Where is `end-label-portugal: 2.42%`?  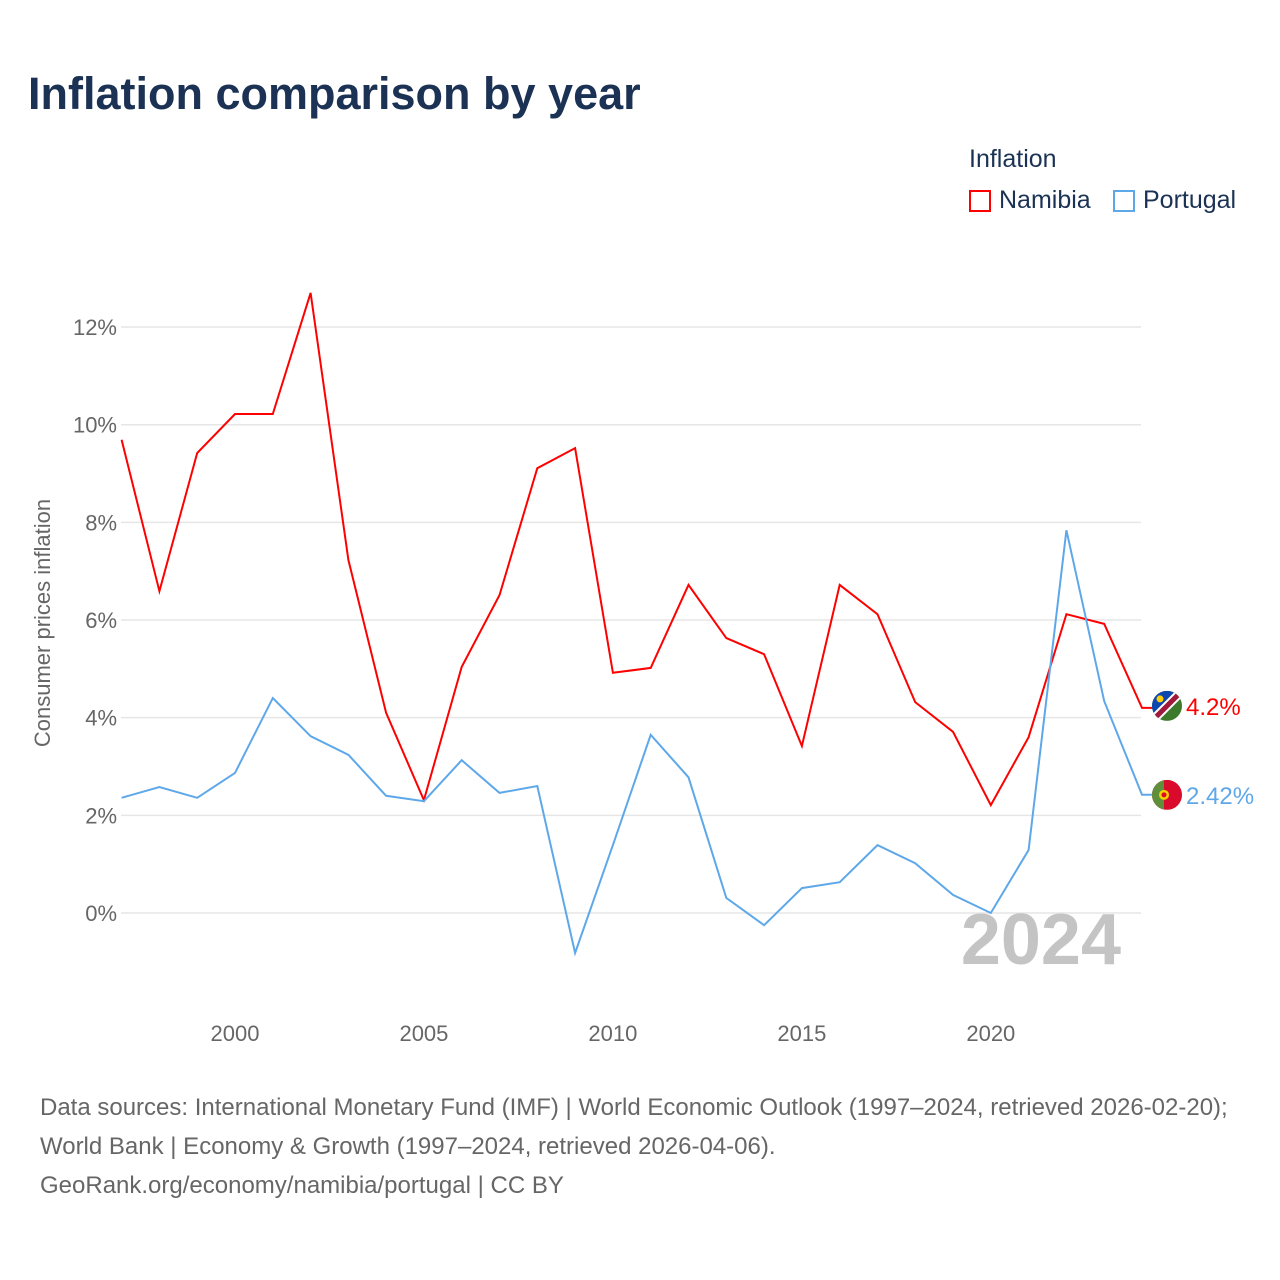
end-label-portugal: 2.42% is located at coordinates (1220, 796).